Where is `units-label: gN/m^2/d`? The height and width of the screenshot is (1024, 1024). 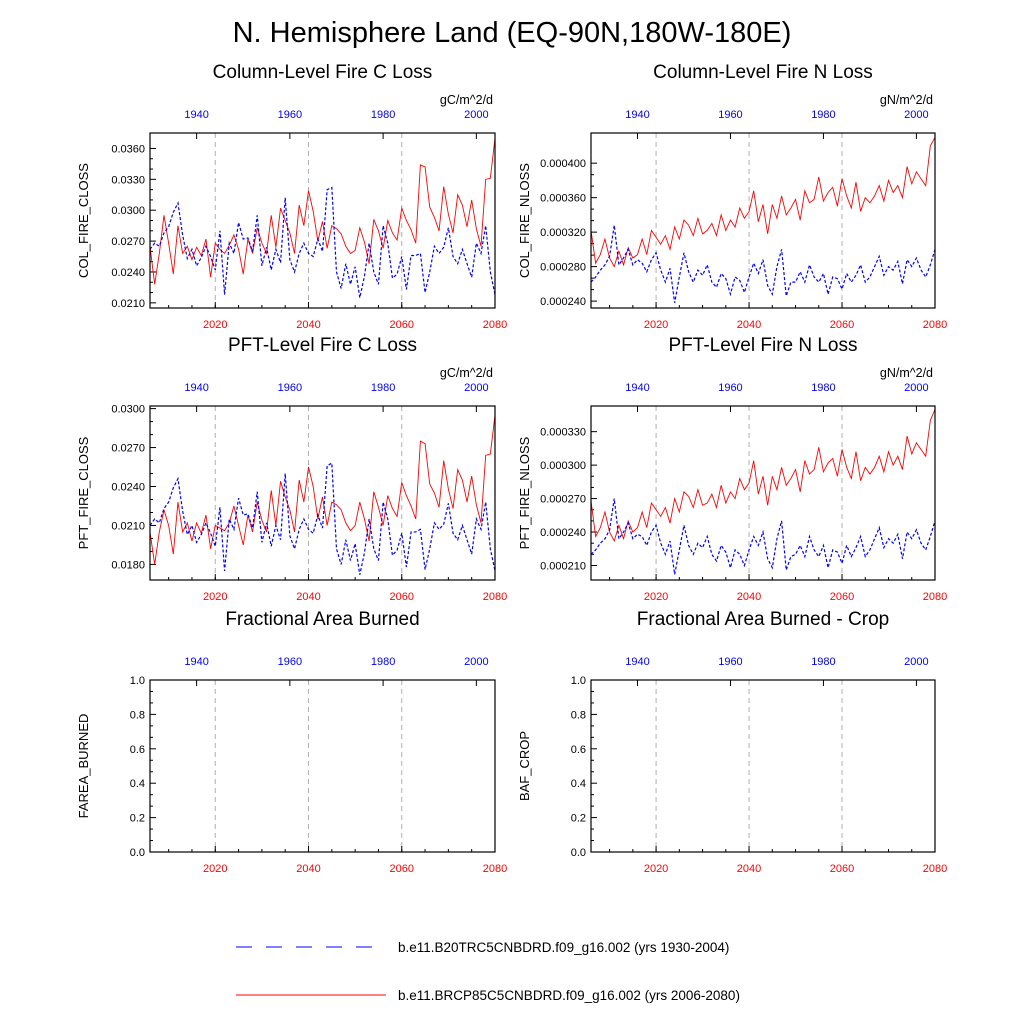 units-label: gN/m^2/d is located at coordinates (906, 100).